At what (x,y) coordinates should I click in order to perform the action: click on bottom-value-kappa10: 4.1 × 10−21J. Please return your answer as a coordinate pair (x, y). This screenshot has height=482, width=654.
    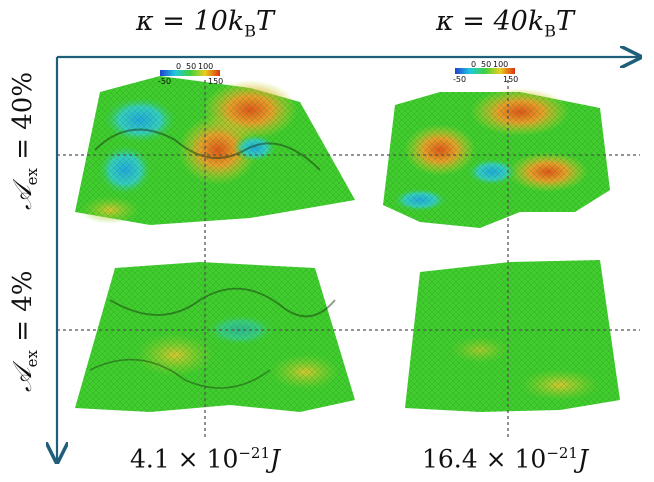
    Looking at the image, I should click on (205, 459).